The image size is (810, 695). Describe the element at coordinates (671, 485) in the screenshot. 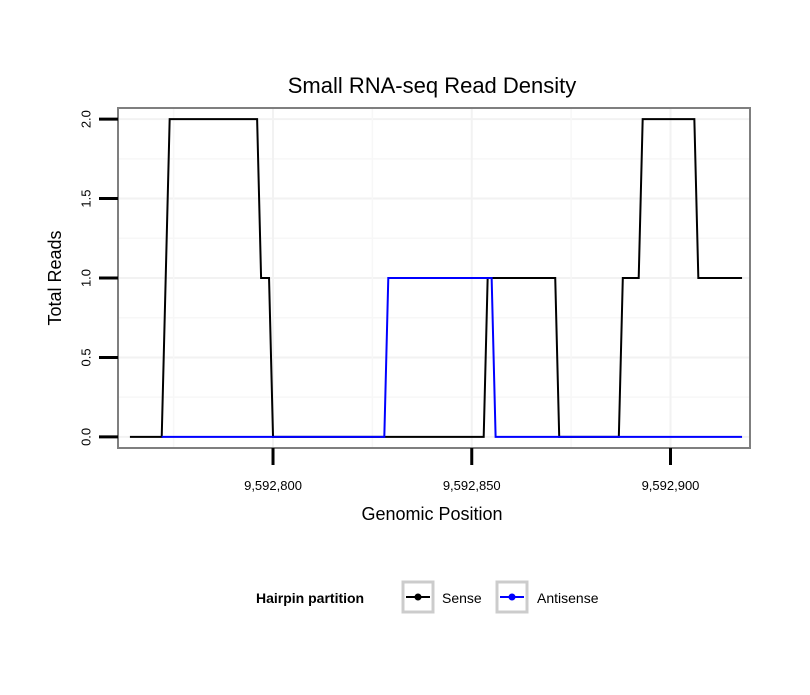

I see `x-tick-label: 9,592,900` at that location.